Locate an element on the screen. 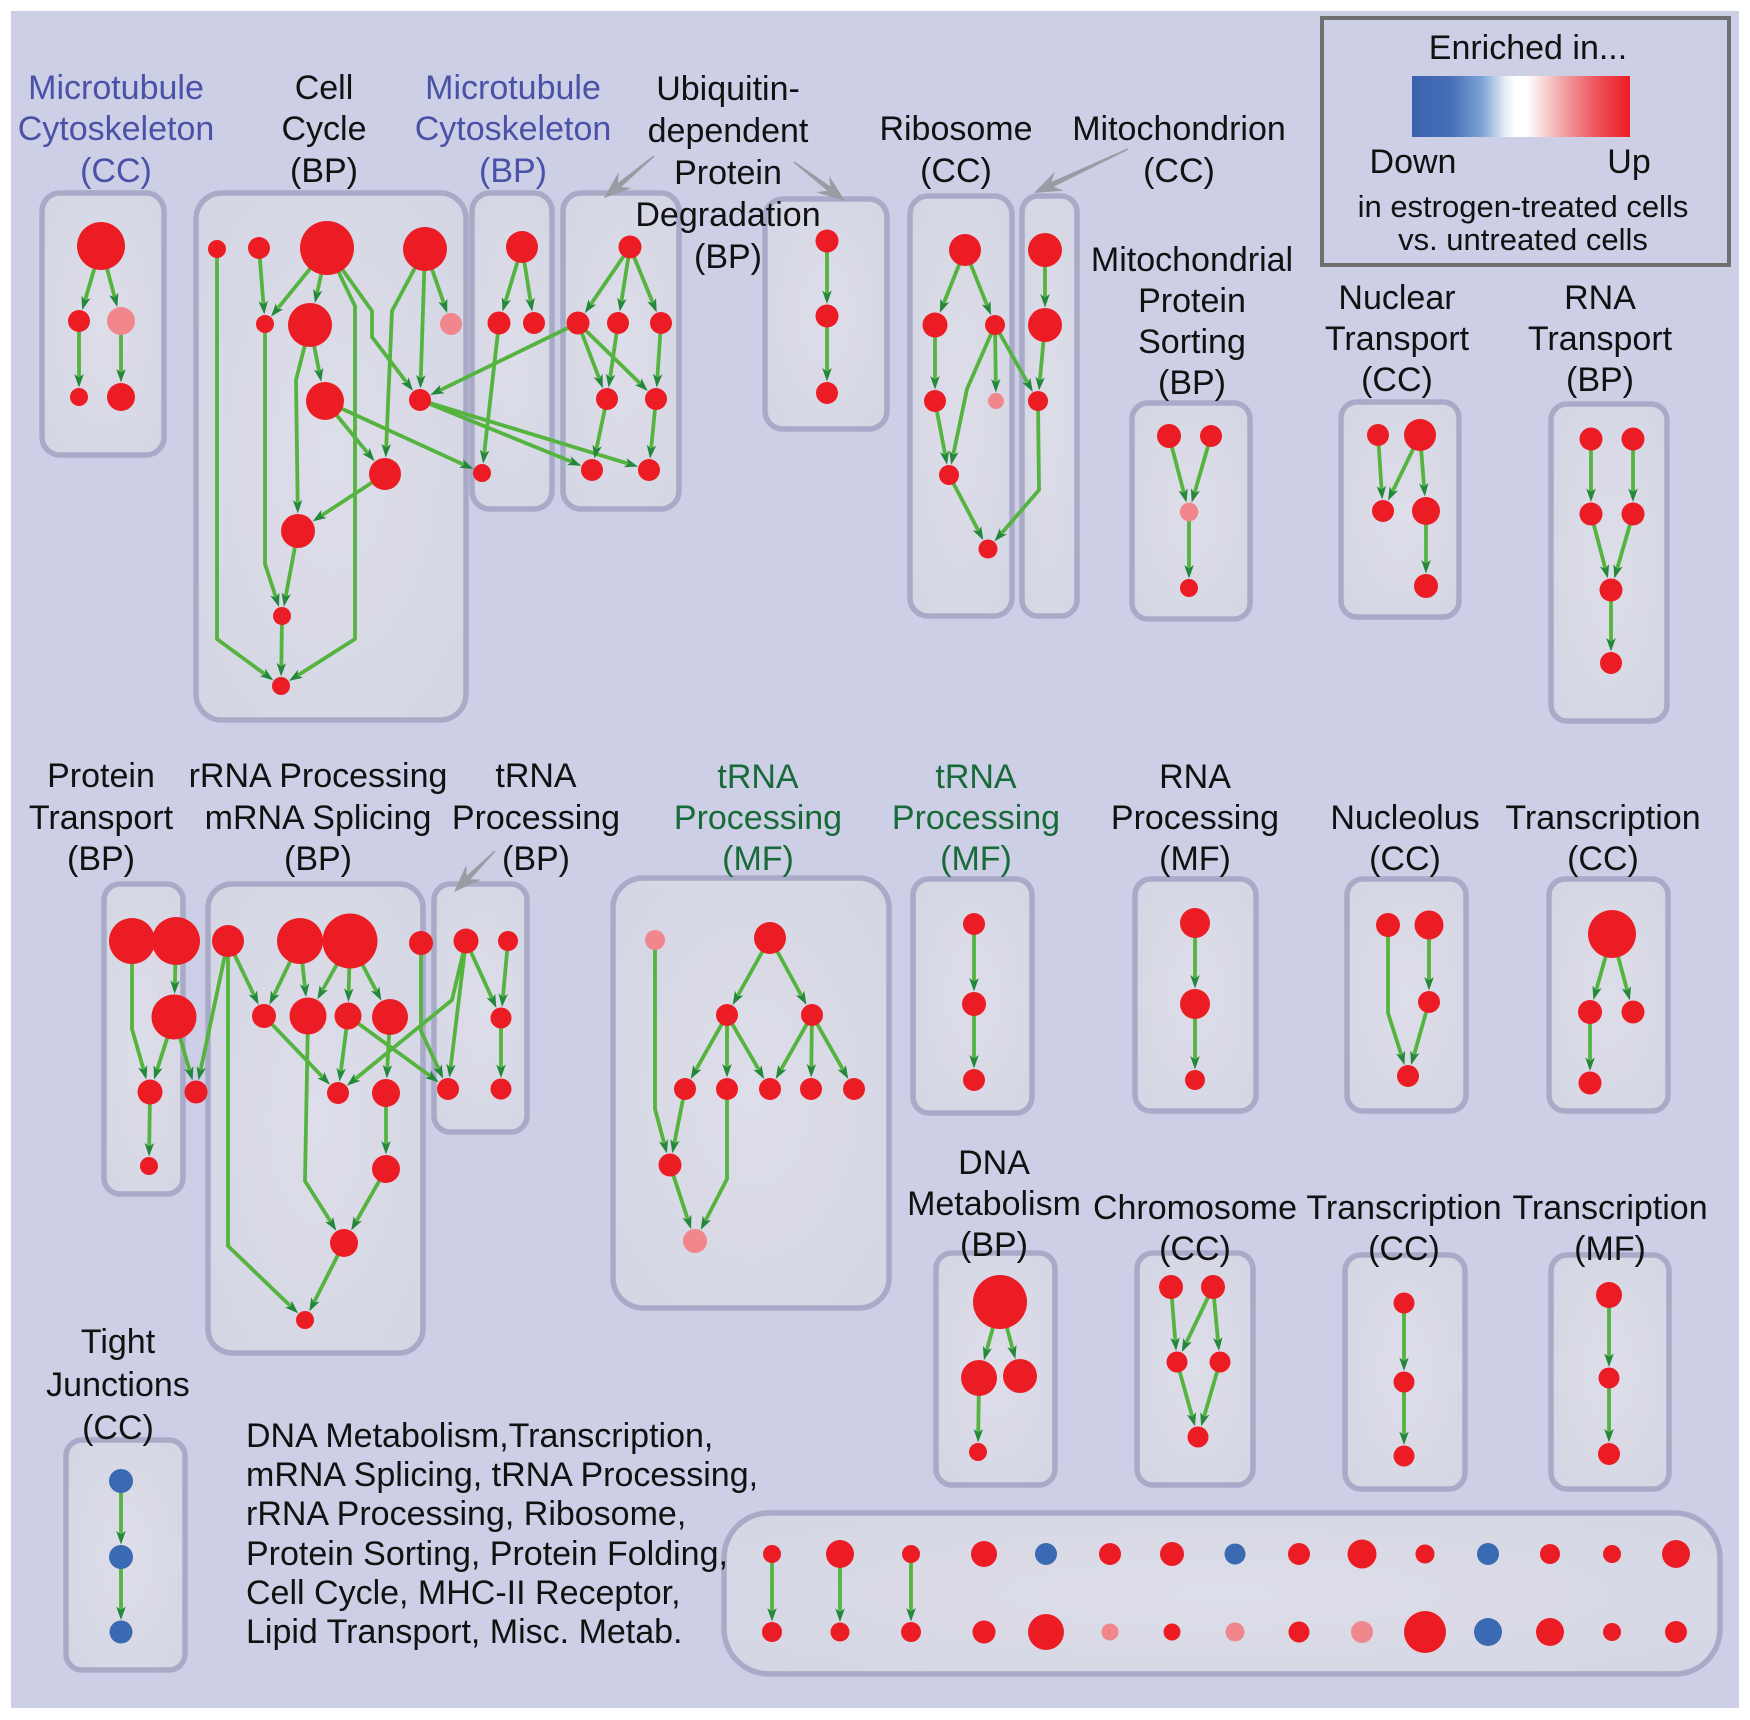 The image size is (1750, 1720). svg-text: Cell Cycle, MHC-II Receptor, is located at coordinates (463, 1593).